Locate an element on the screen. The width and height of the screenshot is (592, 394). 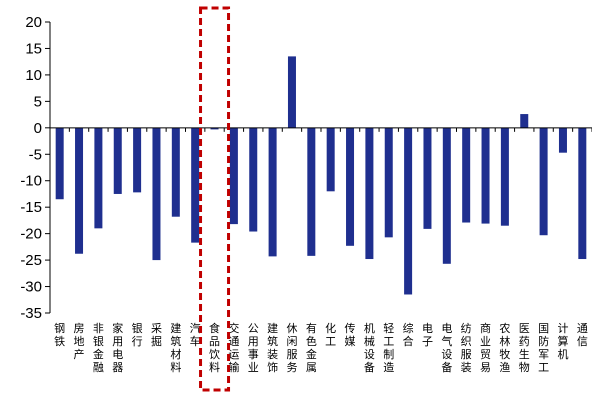
y-tick-label: -15 is located at coordinates (31, 207).